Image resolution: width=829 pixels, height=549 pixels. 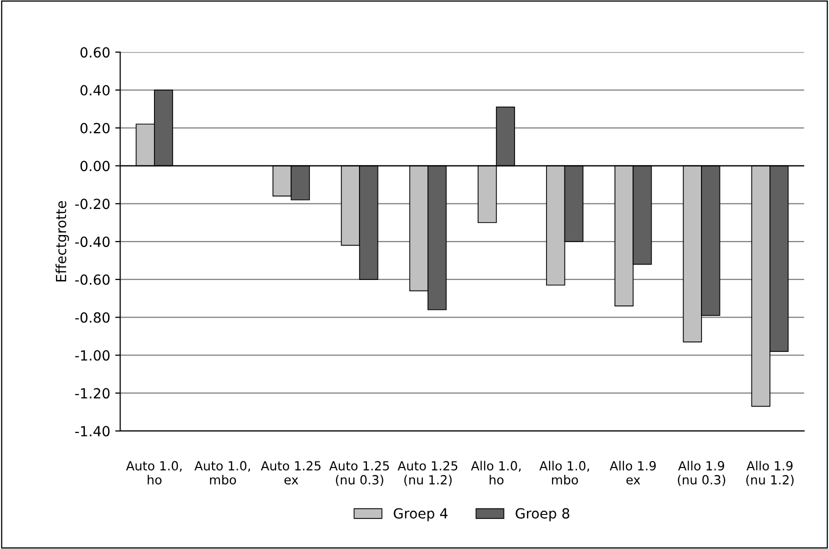 I want to click on x-tick-label: Auto 1.25 (nu 0.3), so click(x=359, y=473).